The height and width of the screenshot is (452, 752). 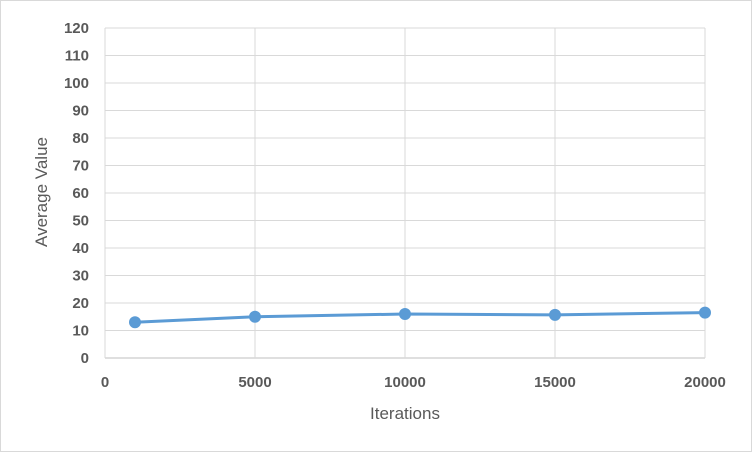 I want to click on y-axis-tick-labels: 0 10 20 30 40 50 60 70 80 90 100 110 120, so click(x=76, y=193).